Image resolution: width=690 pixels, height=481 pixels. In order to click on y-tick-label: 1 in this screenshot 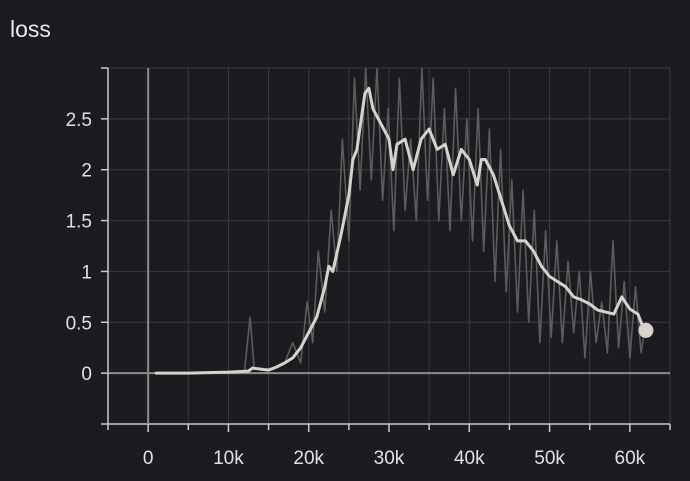, I will do `click(86, 272)`.